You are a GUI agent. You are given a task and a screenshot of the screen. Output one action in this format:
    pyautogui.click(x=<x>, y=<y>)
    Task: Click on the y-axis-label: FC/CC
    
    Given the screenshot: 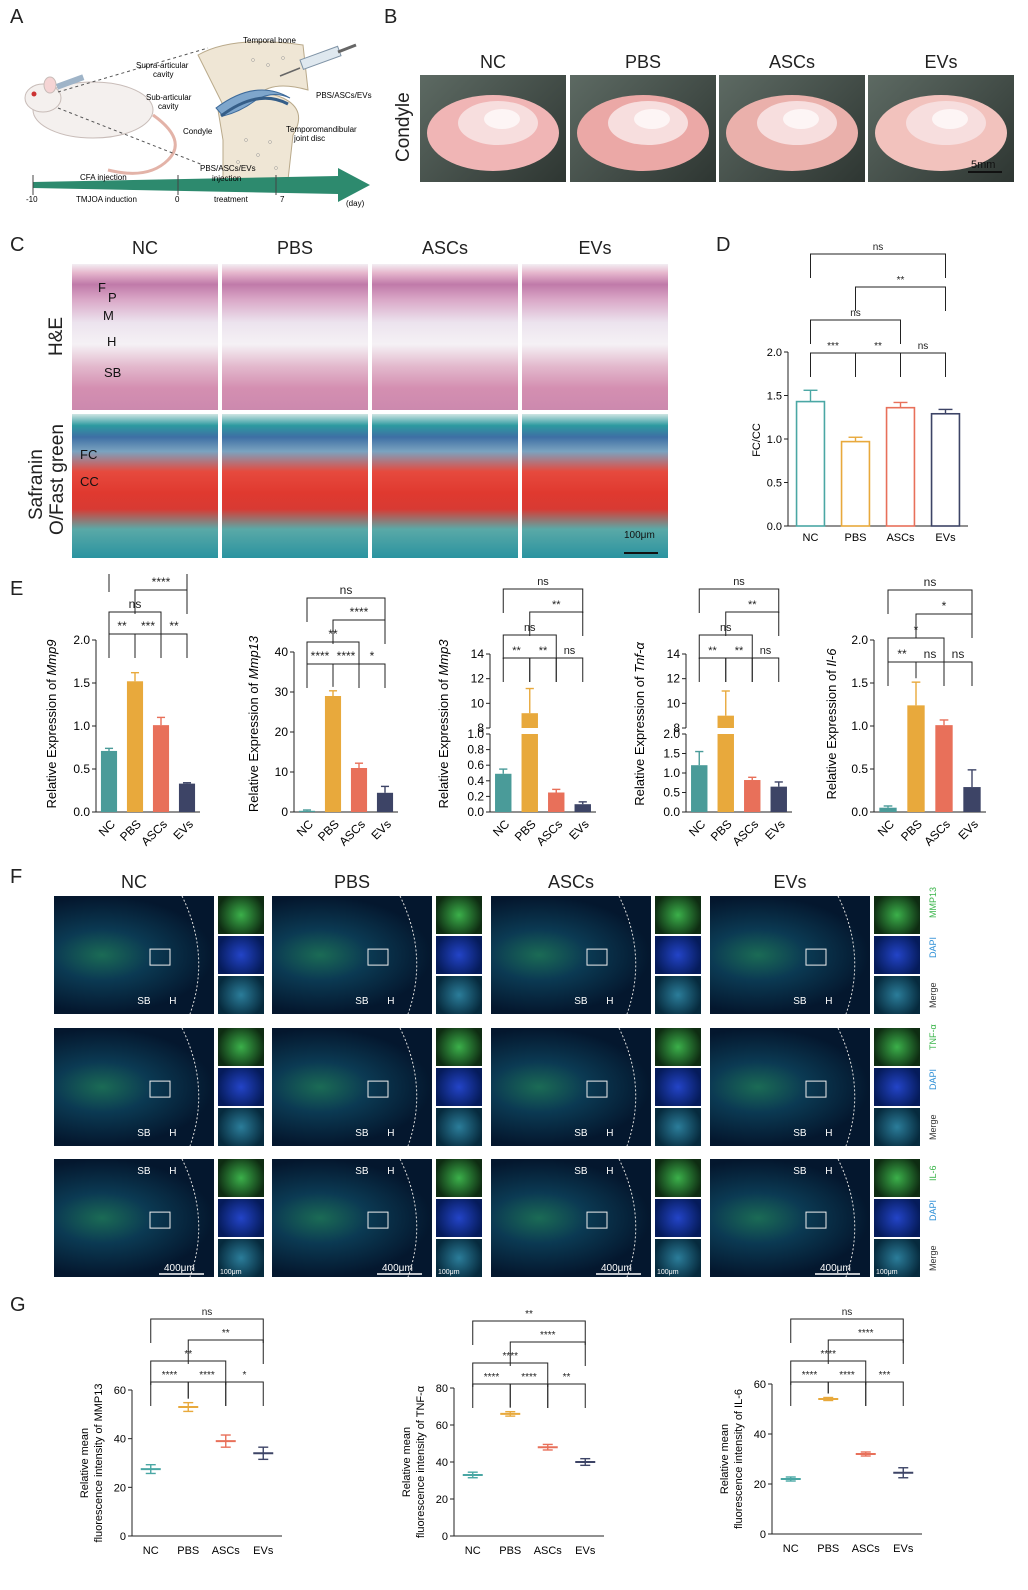 What is the action you would take?
    pyautogui.click(x=757, y=440)
    